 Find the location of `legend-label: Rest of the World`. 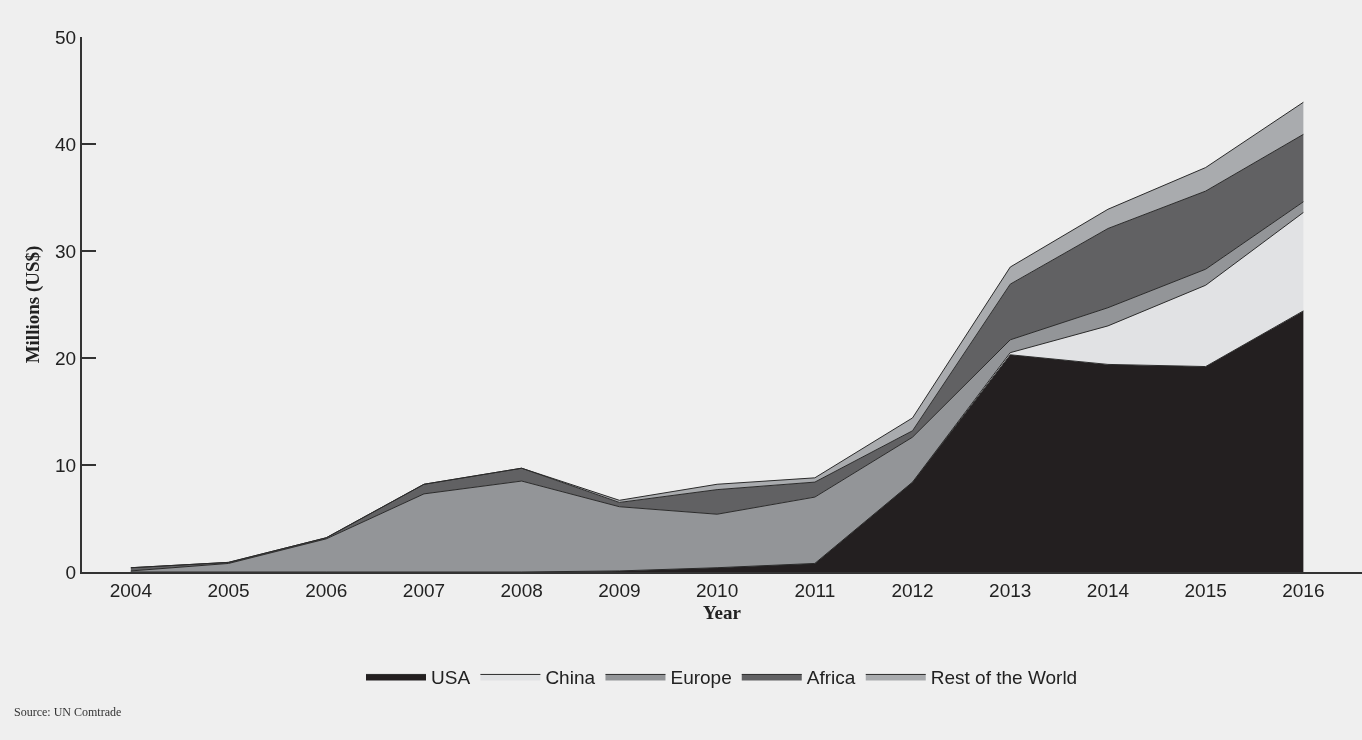

legend-label: Rest of the World is located at coordinates (1004, 677).